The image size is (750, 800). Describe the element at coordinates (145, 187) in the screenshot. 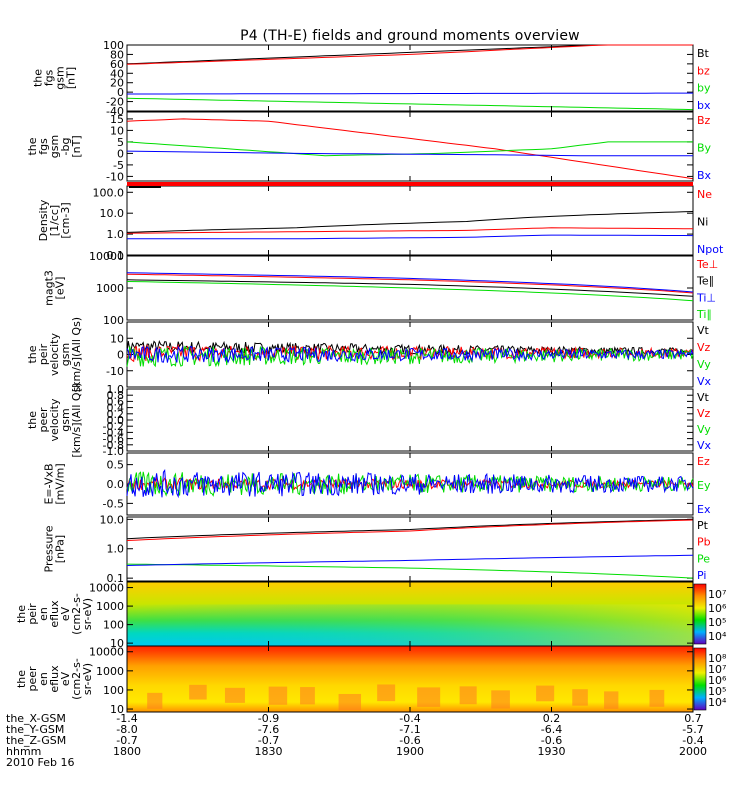

I see `mode-bar-marker` at that location.